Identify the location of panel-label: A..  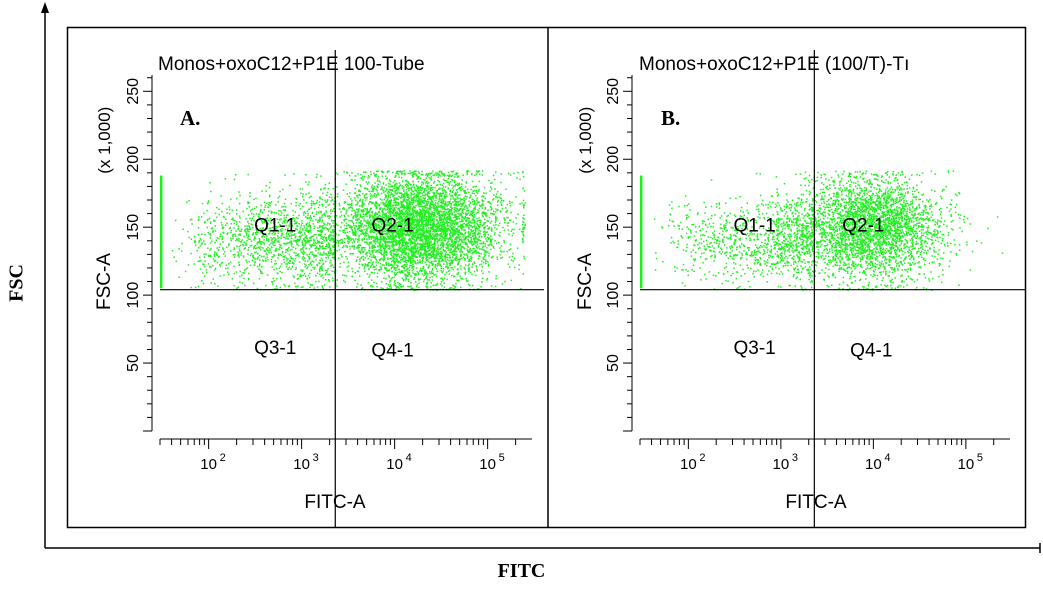
(190, 118).